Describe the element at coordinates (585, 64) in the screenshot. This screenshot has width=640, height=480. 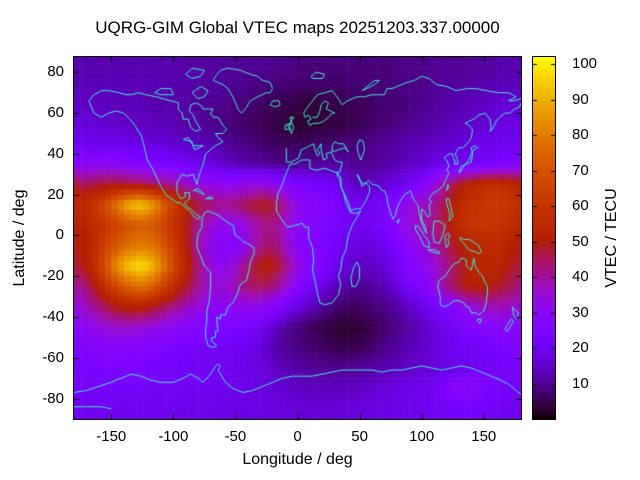
I see `colorbar-tick-label: 100` at that location.